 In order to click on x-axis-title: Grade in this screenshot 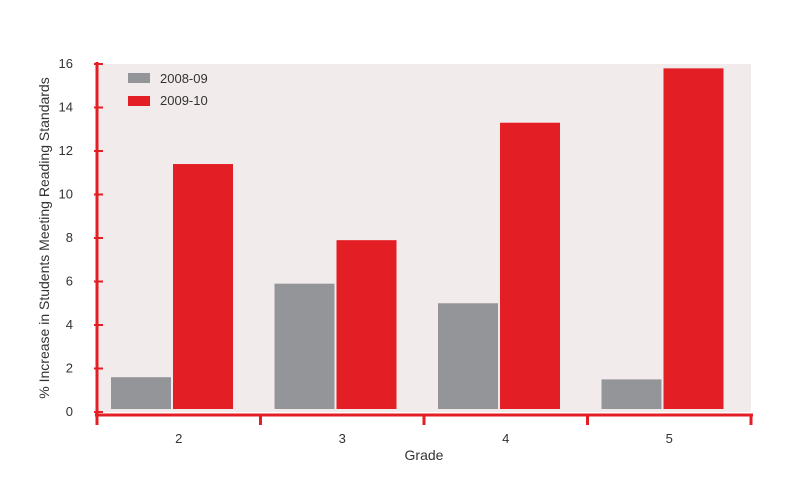, I will do `click(424, 455)`.